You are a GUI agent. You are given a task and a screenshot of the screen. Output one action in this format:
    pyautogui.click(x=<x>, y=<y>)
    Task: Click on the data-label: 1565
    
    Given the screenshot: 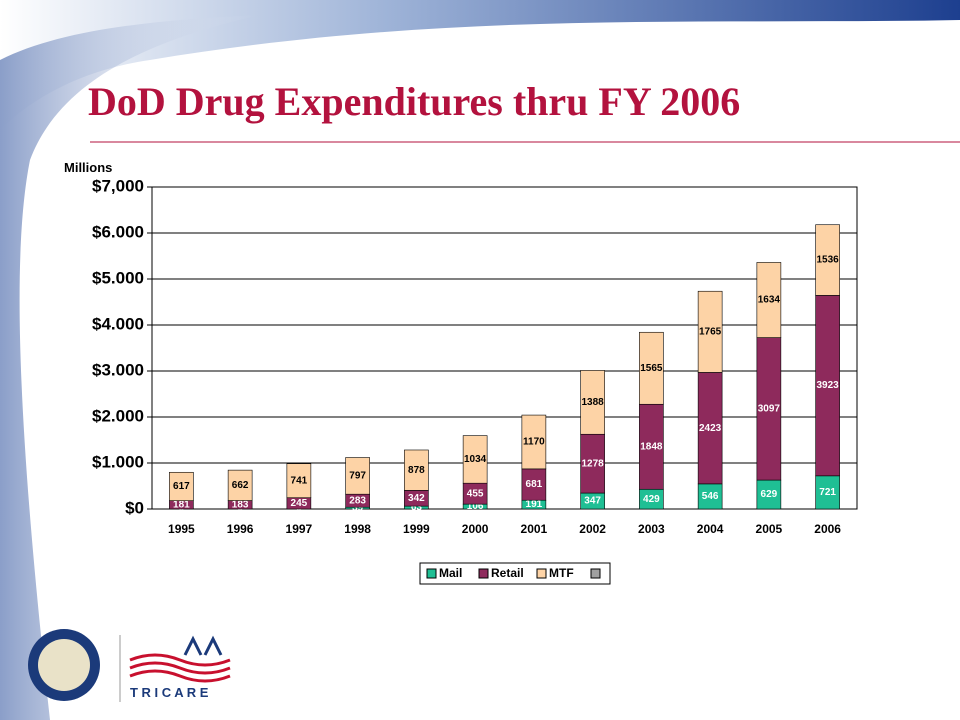 What is the action you would take?
    pyautogui.click(x=651, y=368)
    